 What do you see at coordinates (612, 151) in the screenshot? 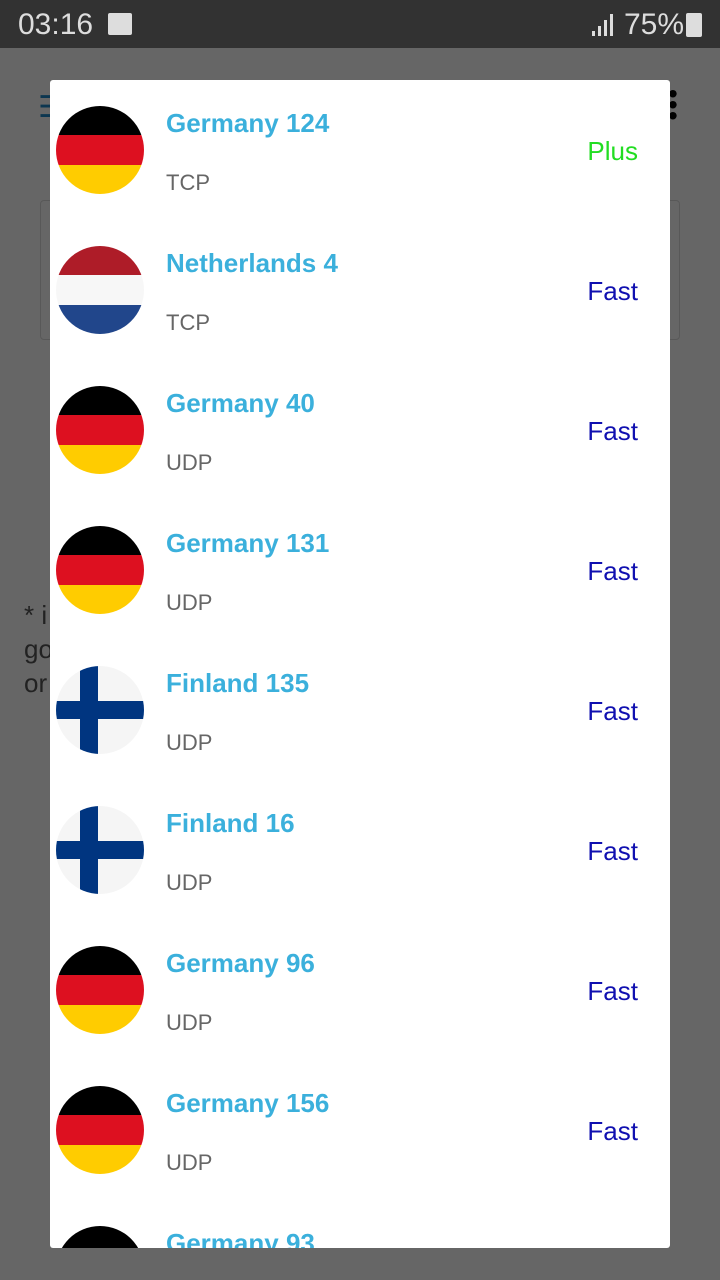
I see `server-tier-badge: Plus` at bounding box center [612, 151].